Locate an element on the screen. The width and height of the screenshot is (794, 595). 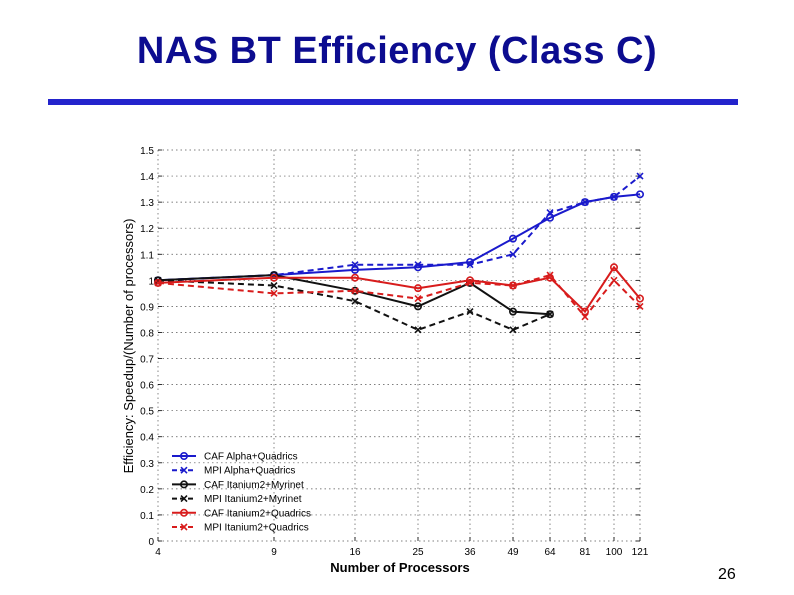
x-tick-label: 36 is located at coordinates (470, 552).